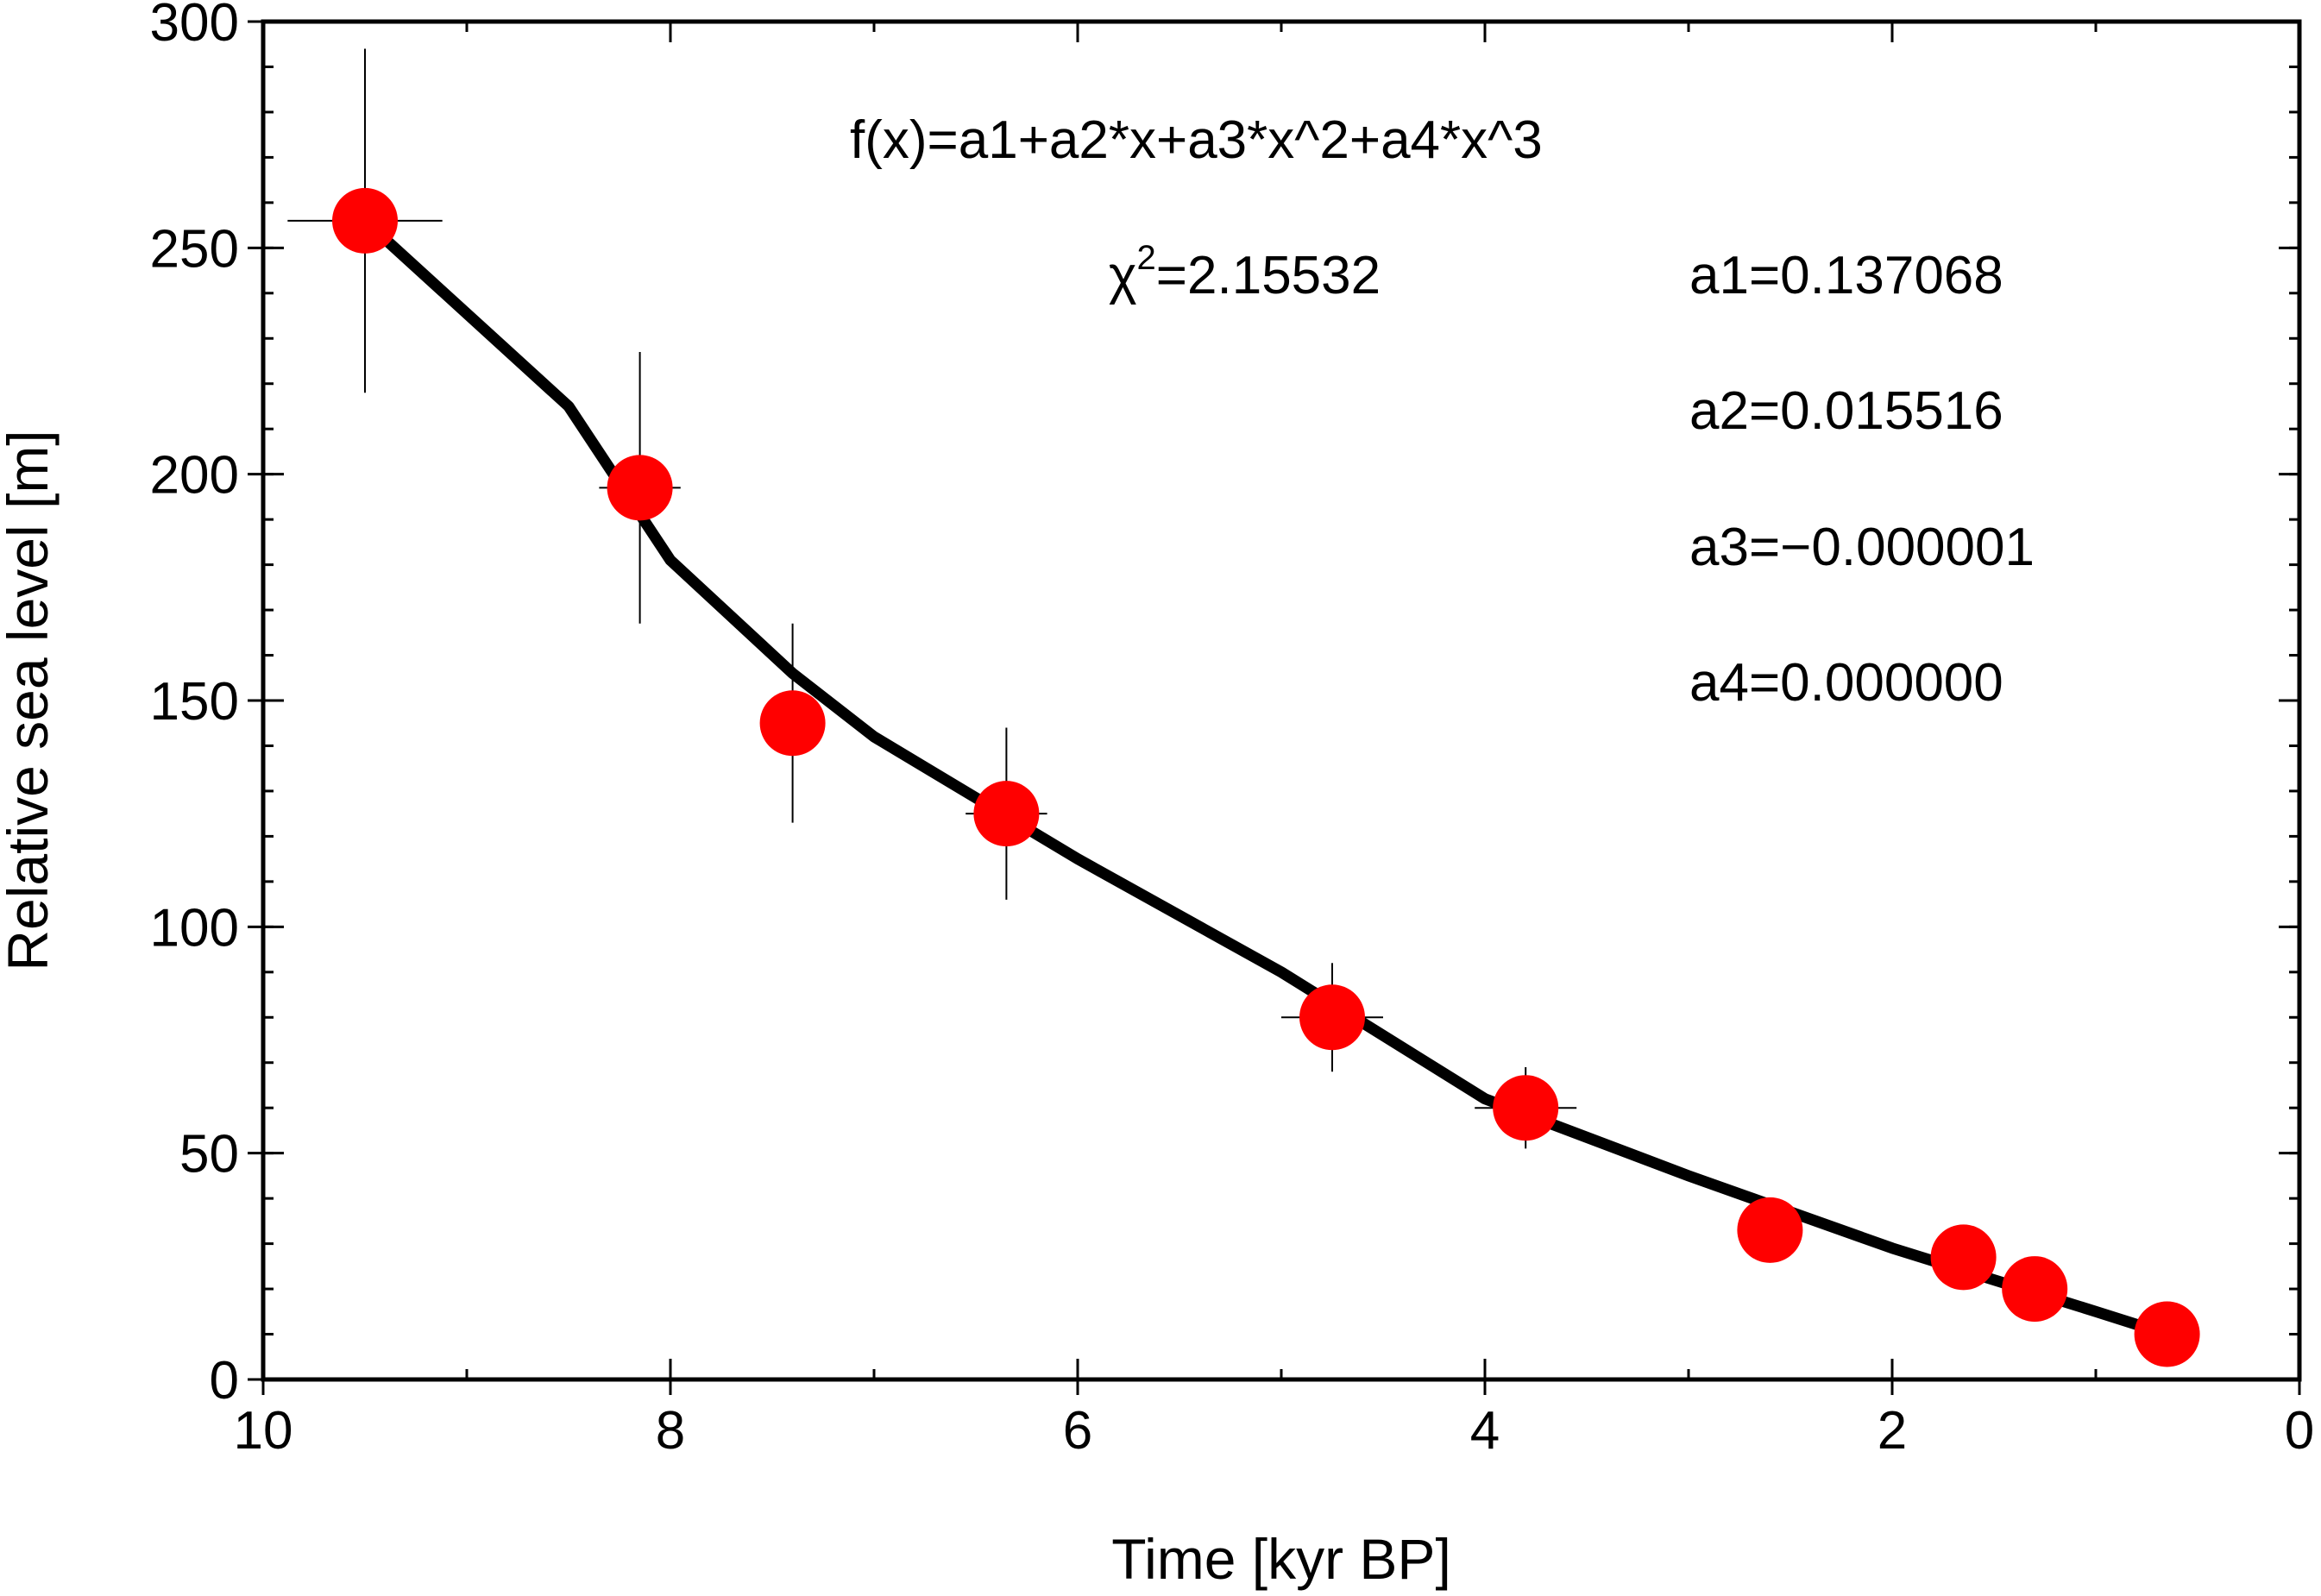  What do you see at coordinates (1485, 1431) in the screenshot?
I see `x-tick-label: 4` at bounding box center [1485, 1431].